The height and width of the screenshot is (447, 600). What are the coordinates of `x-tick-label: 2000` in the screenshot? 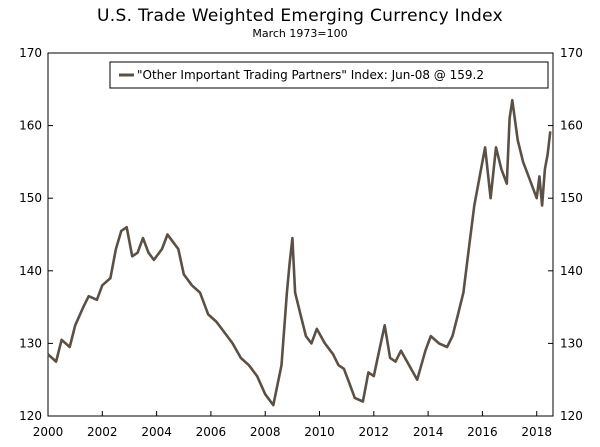 It's located at (48, 432).